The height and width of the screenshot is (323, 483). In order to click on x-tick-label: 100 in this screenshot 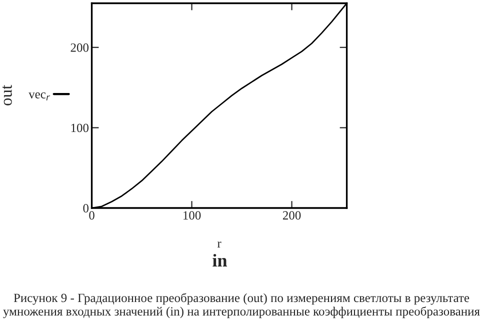, I will do `click(192, 215)`.